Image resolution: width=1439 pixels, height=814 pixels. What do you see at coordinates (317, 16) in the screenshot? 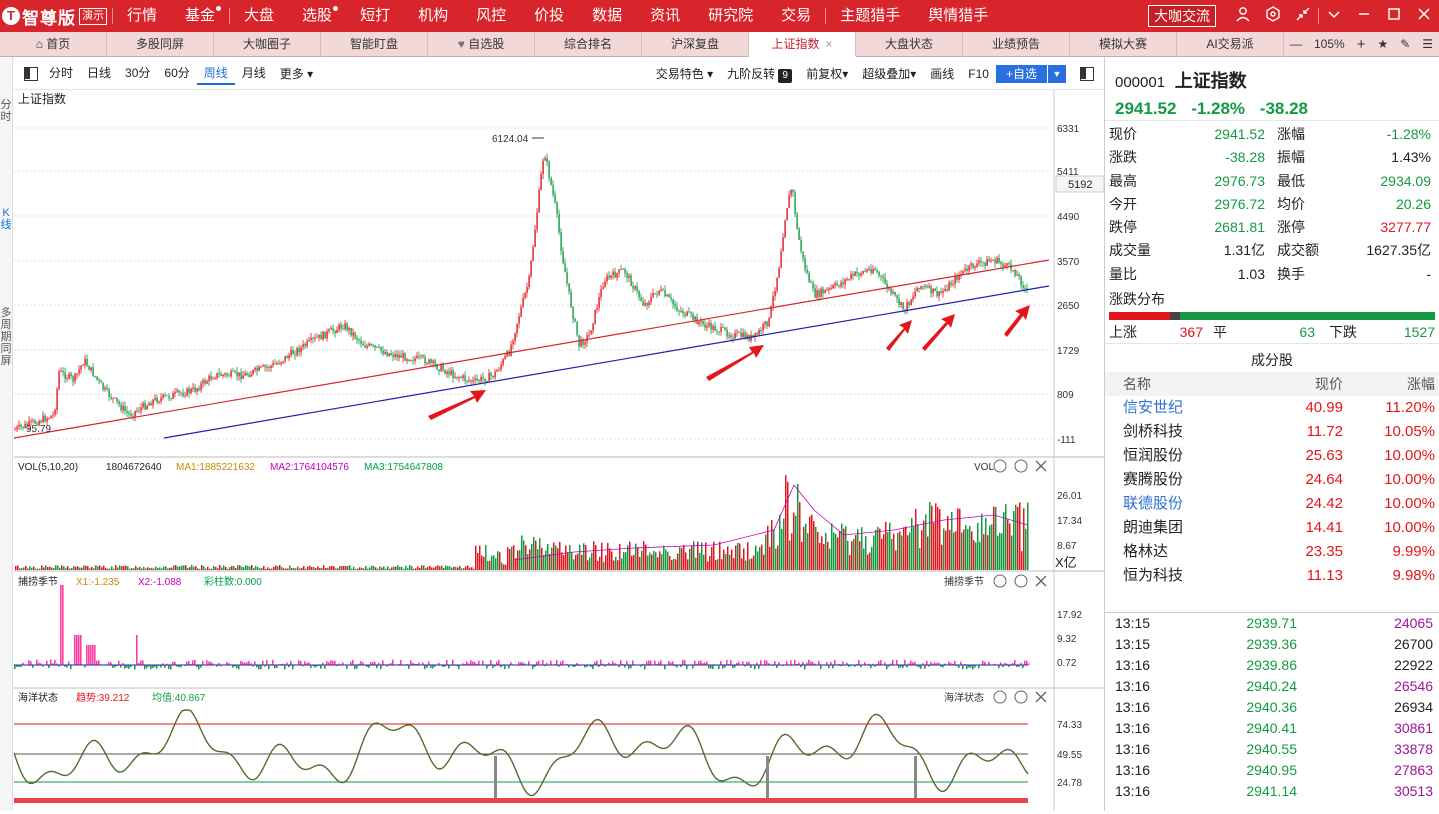
I see `top-nav-item: 选股` at bounding box center [317, 16].